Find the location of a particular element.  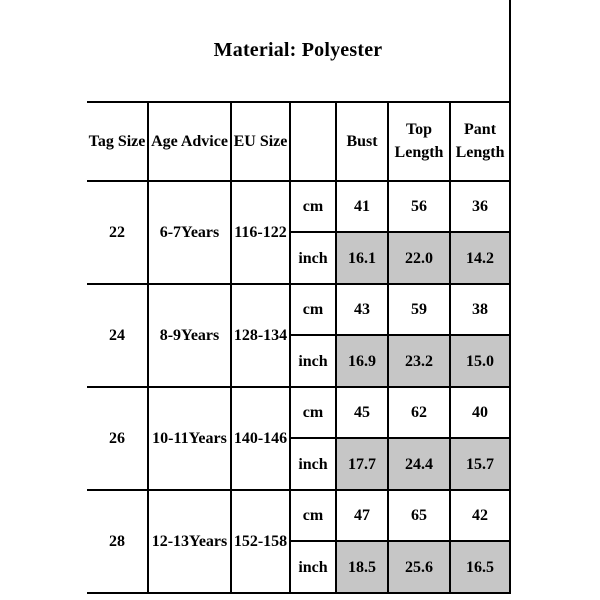

row-size-24-cm: 24 8-9Years 128-134 cm 43 59 38 is located at coordinates (299, 335).